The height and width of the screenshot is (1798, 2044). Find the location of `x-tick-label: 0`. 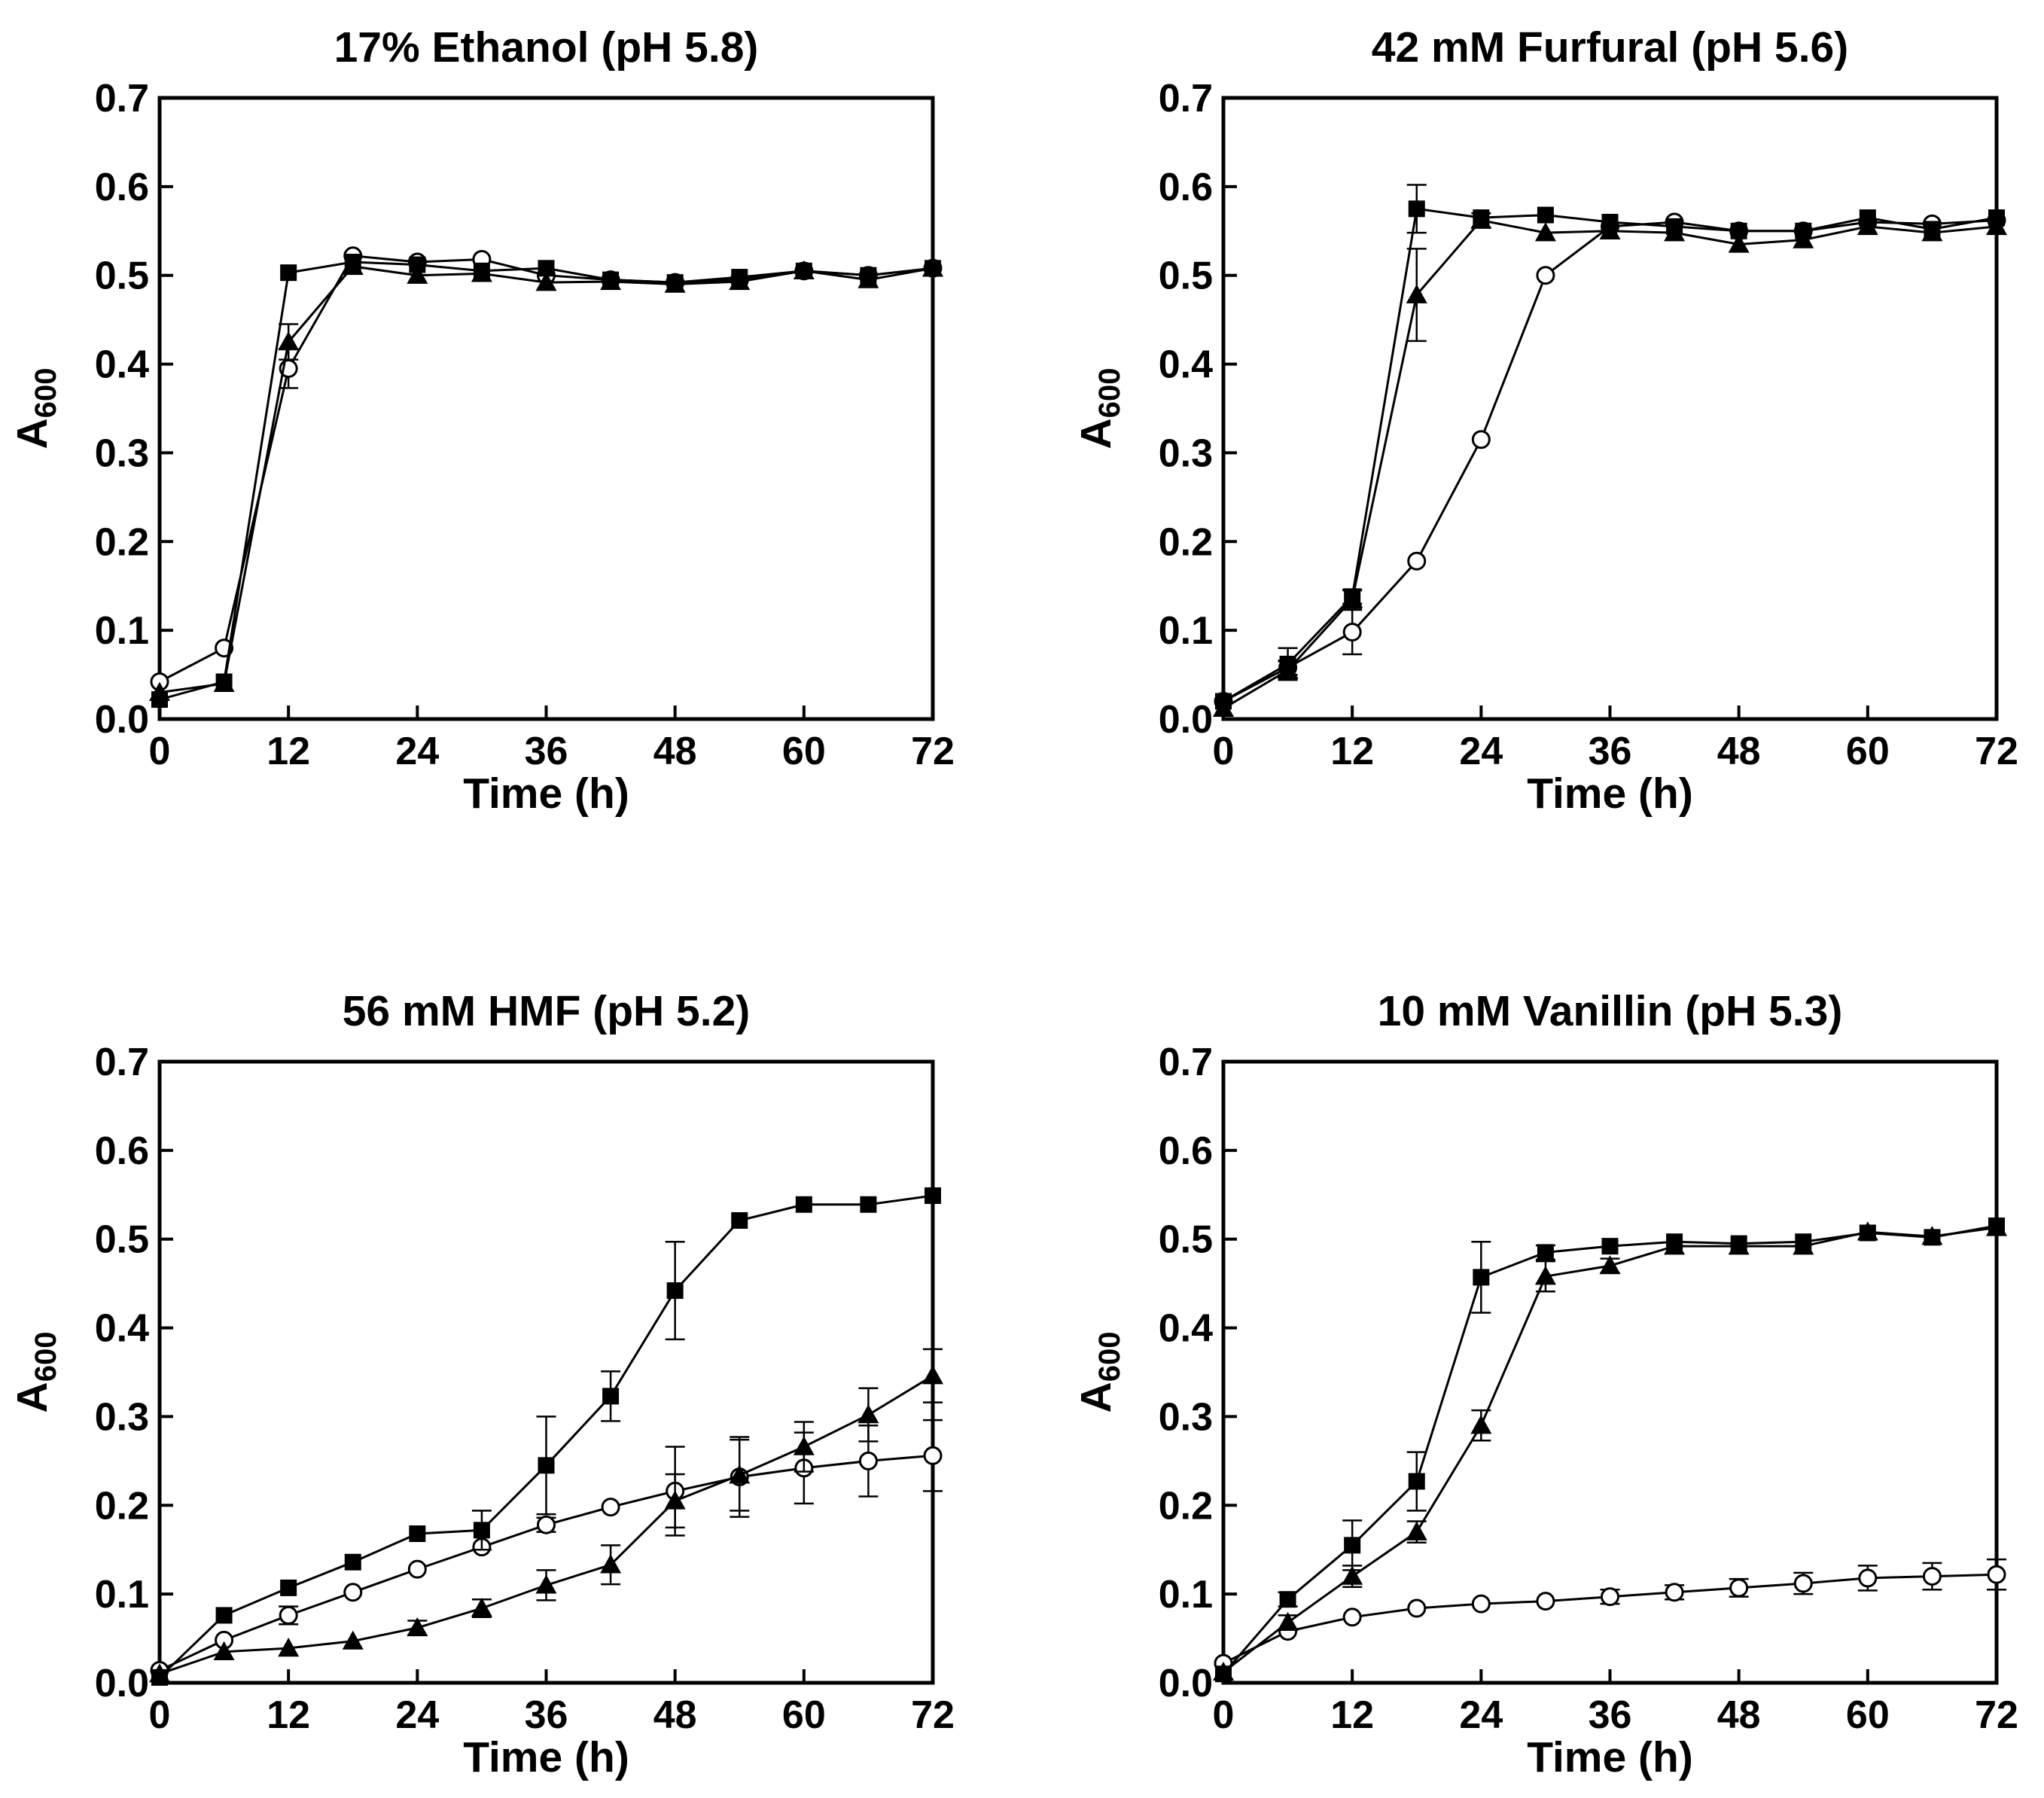

x-tick-label: 0 is located at coordinates (1224, 1715).